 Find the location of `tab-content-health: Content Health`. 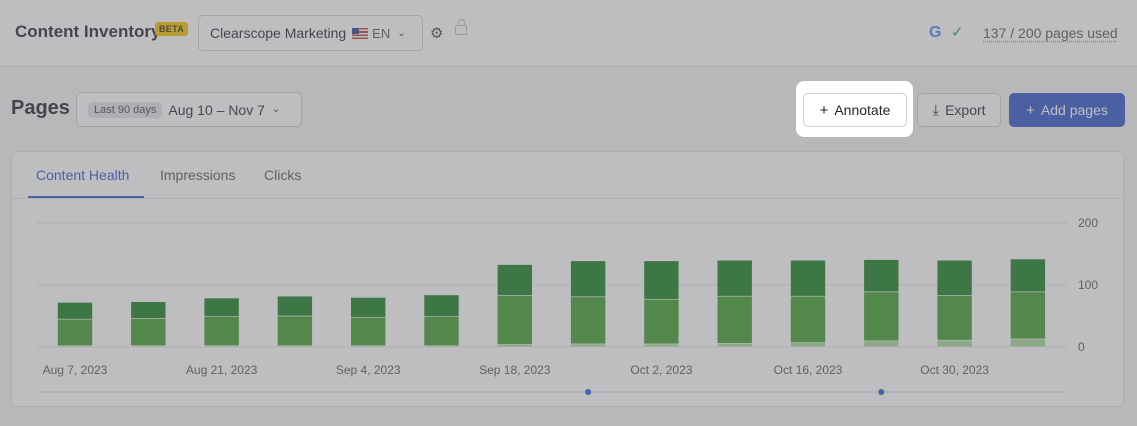

tab-content-health: Content Health is located at coordinates (83, 175).